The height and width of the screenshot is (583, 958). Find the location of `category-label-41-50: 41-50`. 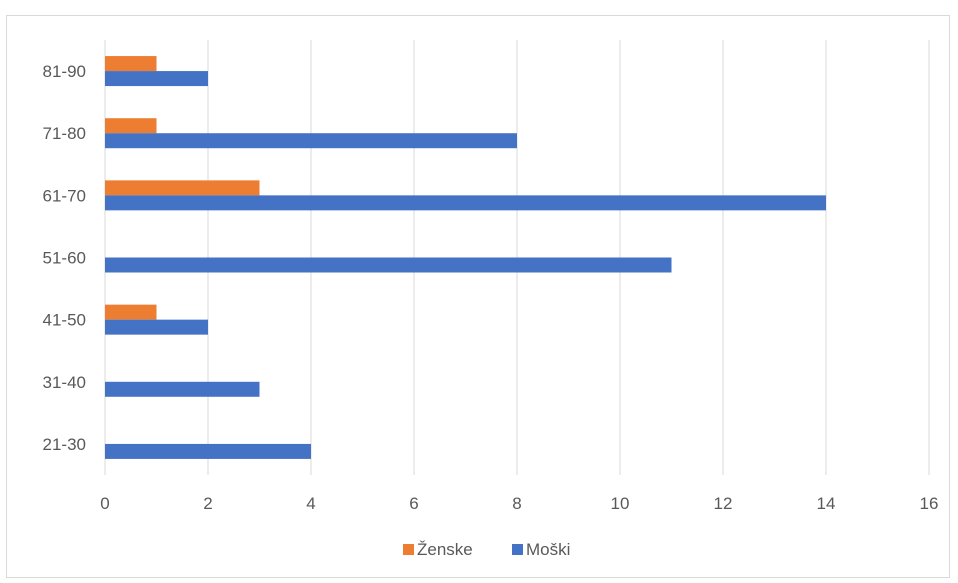

category-label-41-50: 41-50 is located at coordinates (64, 320).